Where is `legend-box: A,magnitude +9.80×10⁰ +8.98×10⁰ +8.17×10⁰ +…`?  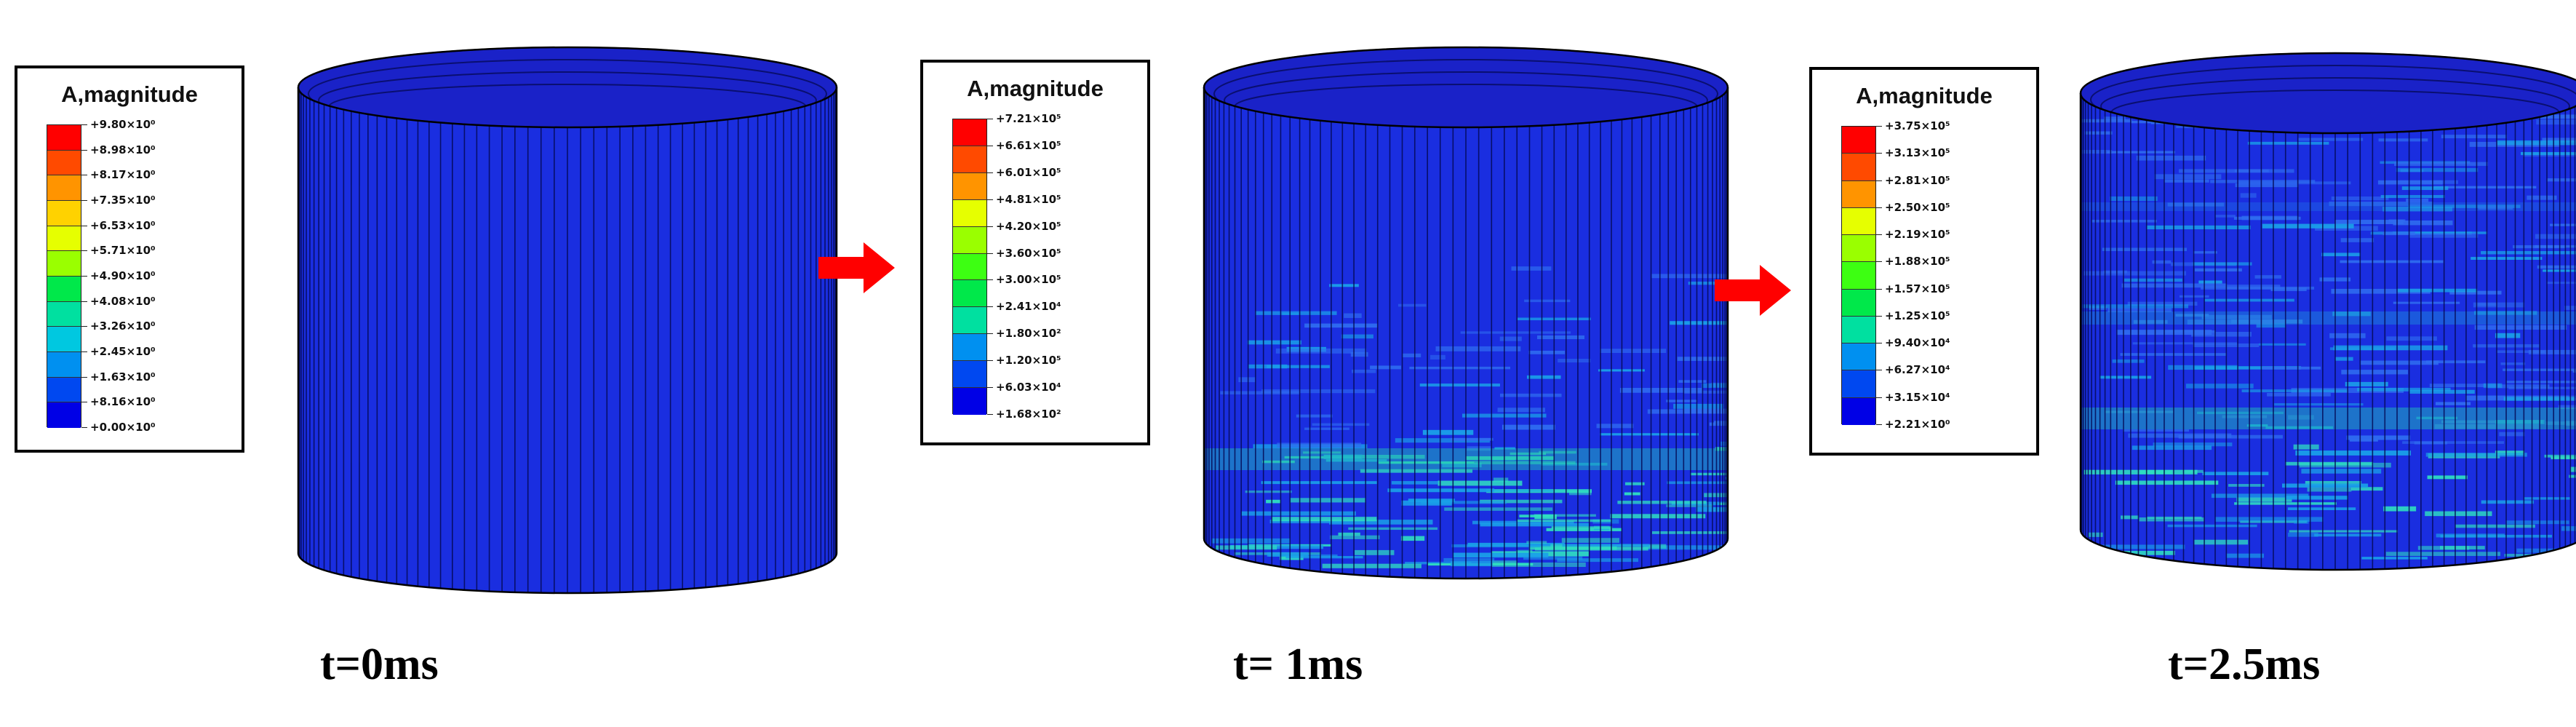
legend-box: A,magnitude +9.80×10⁰ +8.98×10⁰ +8.17×10⁰ +… is located at coordinates (129, 259).